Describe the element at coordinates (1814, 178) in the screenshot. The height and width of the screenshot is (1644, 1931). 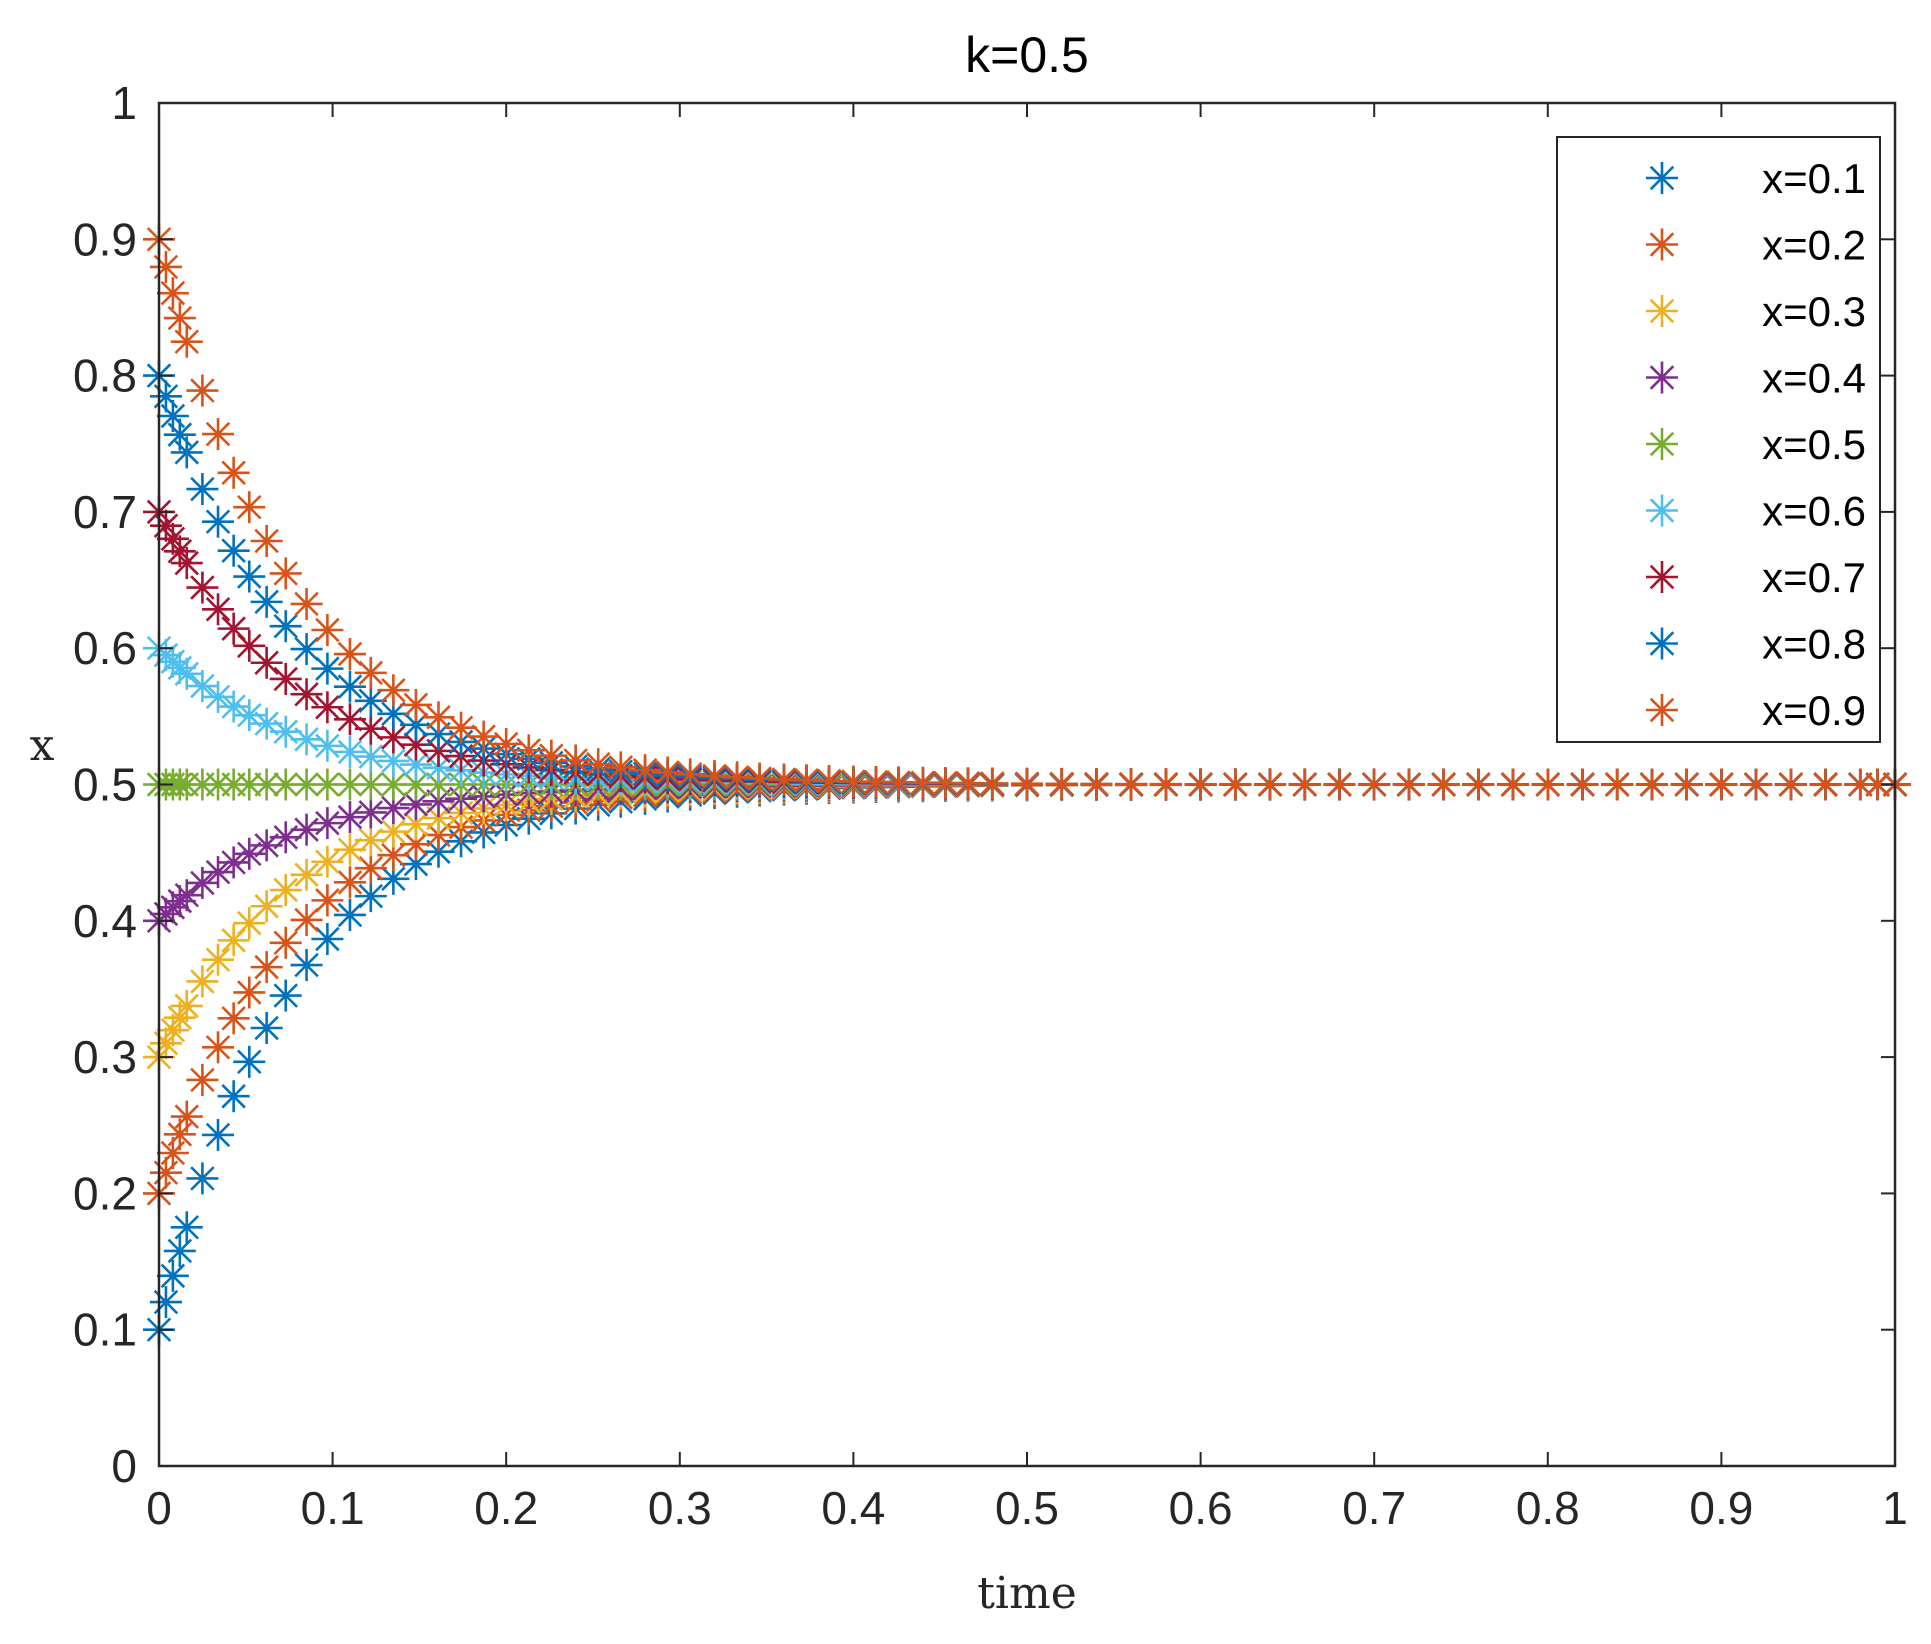
I see `legend-label: x=0.1` at that location.